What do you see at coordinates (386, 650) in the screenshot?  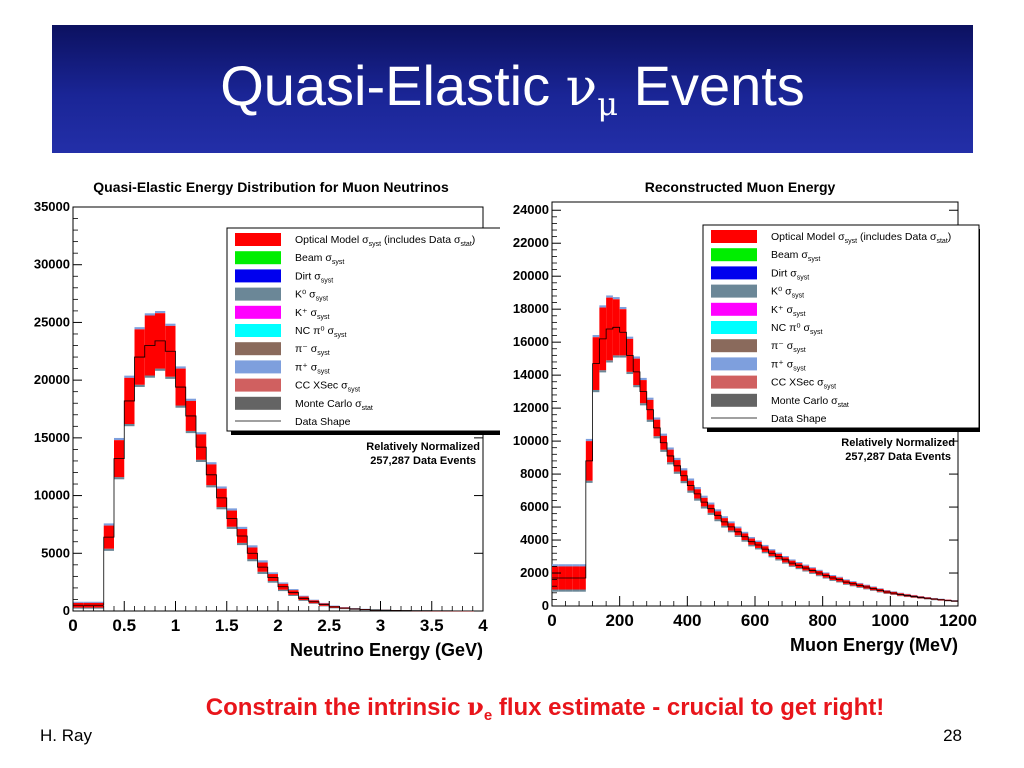 I see `x-axis-label: Neutrino Energy (GeV)` at bounding box center [386, 650].